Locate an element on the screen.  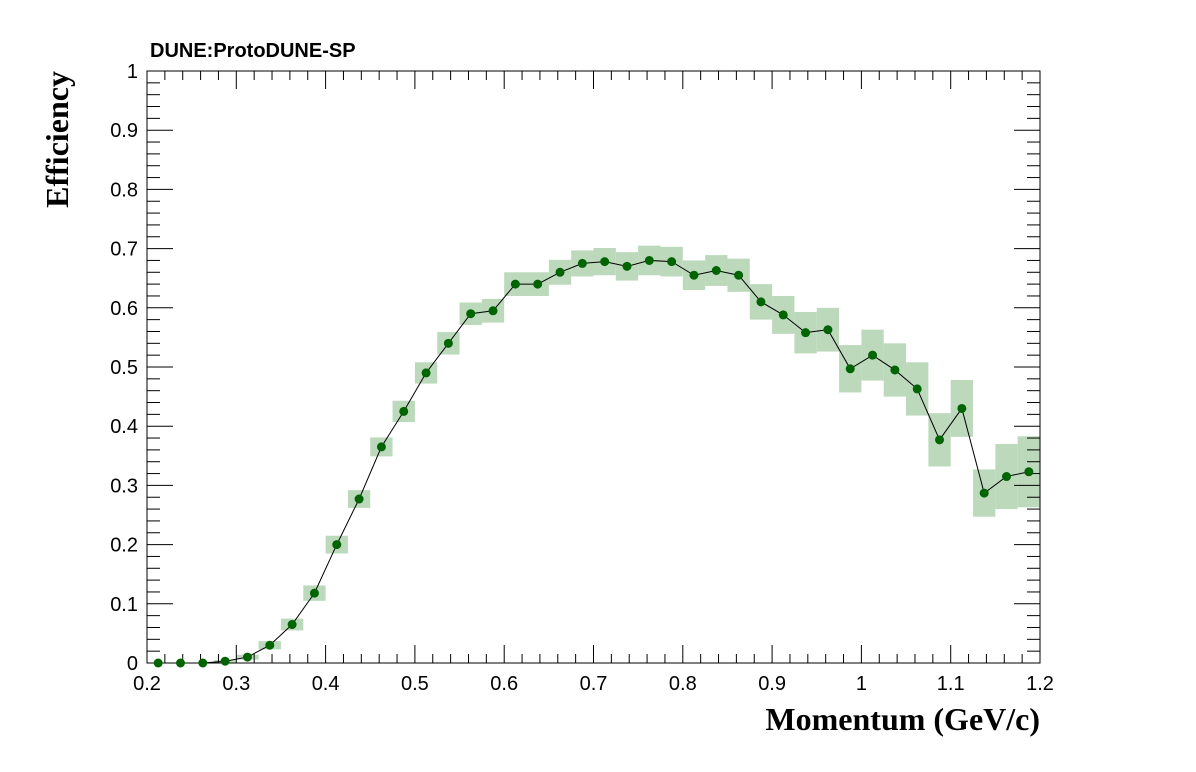
x-tick-label-4: 0.6 is located at coordinates (504, 684).